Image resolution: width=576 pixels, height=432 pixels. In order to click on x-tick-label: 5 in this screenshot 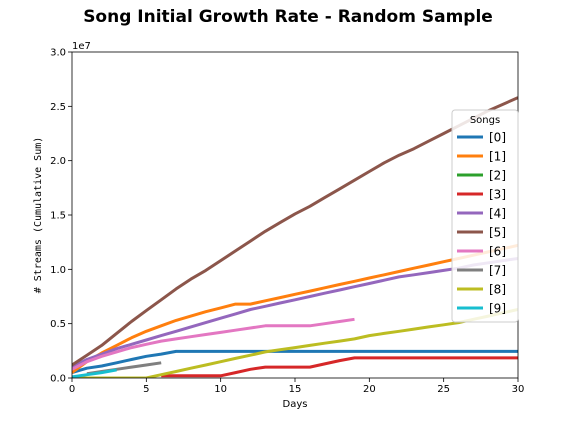, I will do `click(146, 389)`.